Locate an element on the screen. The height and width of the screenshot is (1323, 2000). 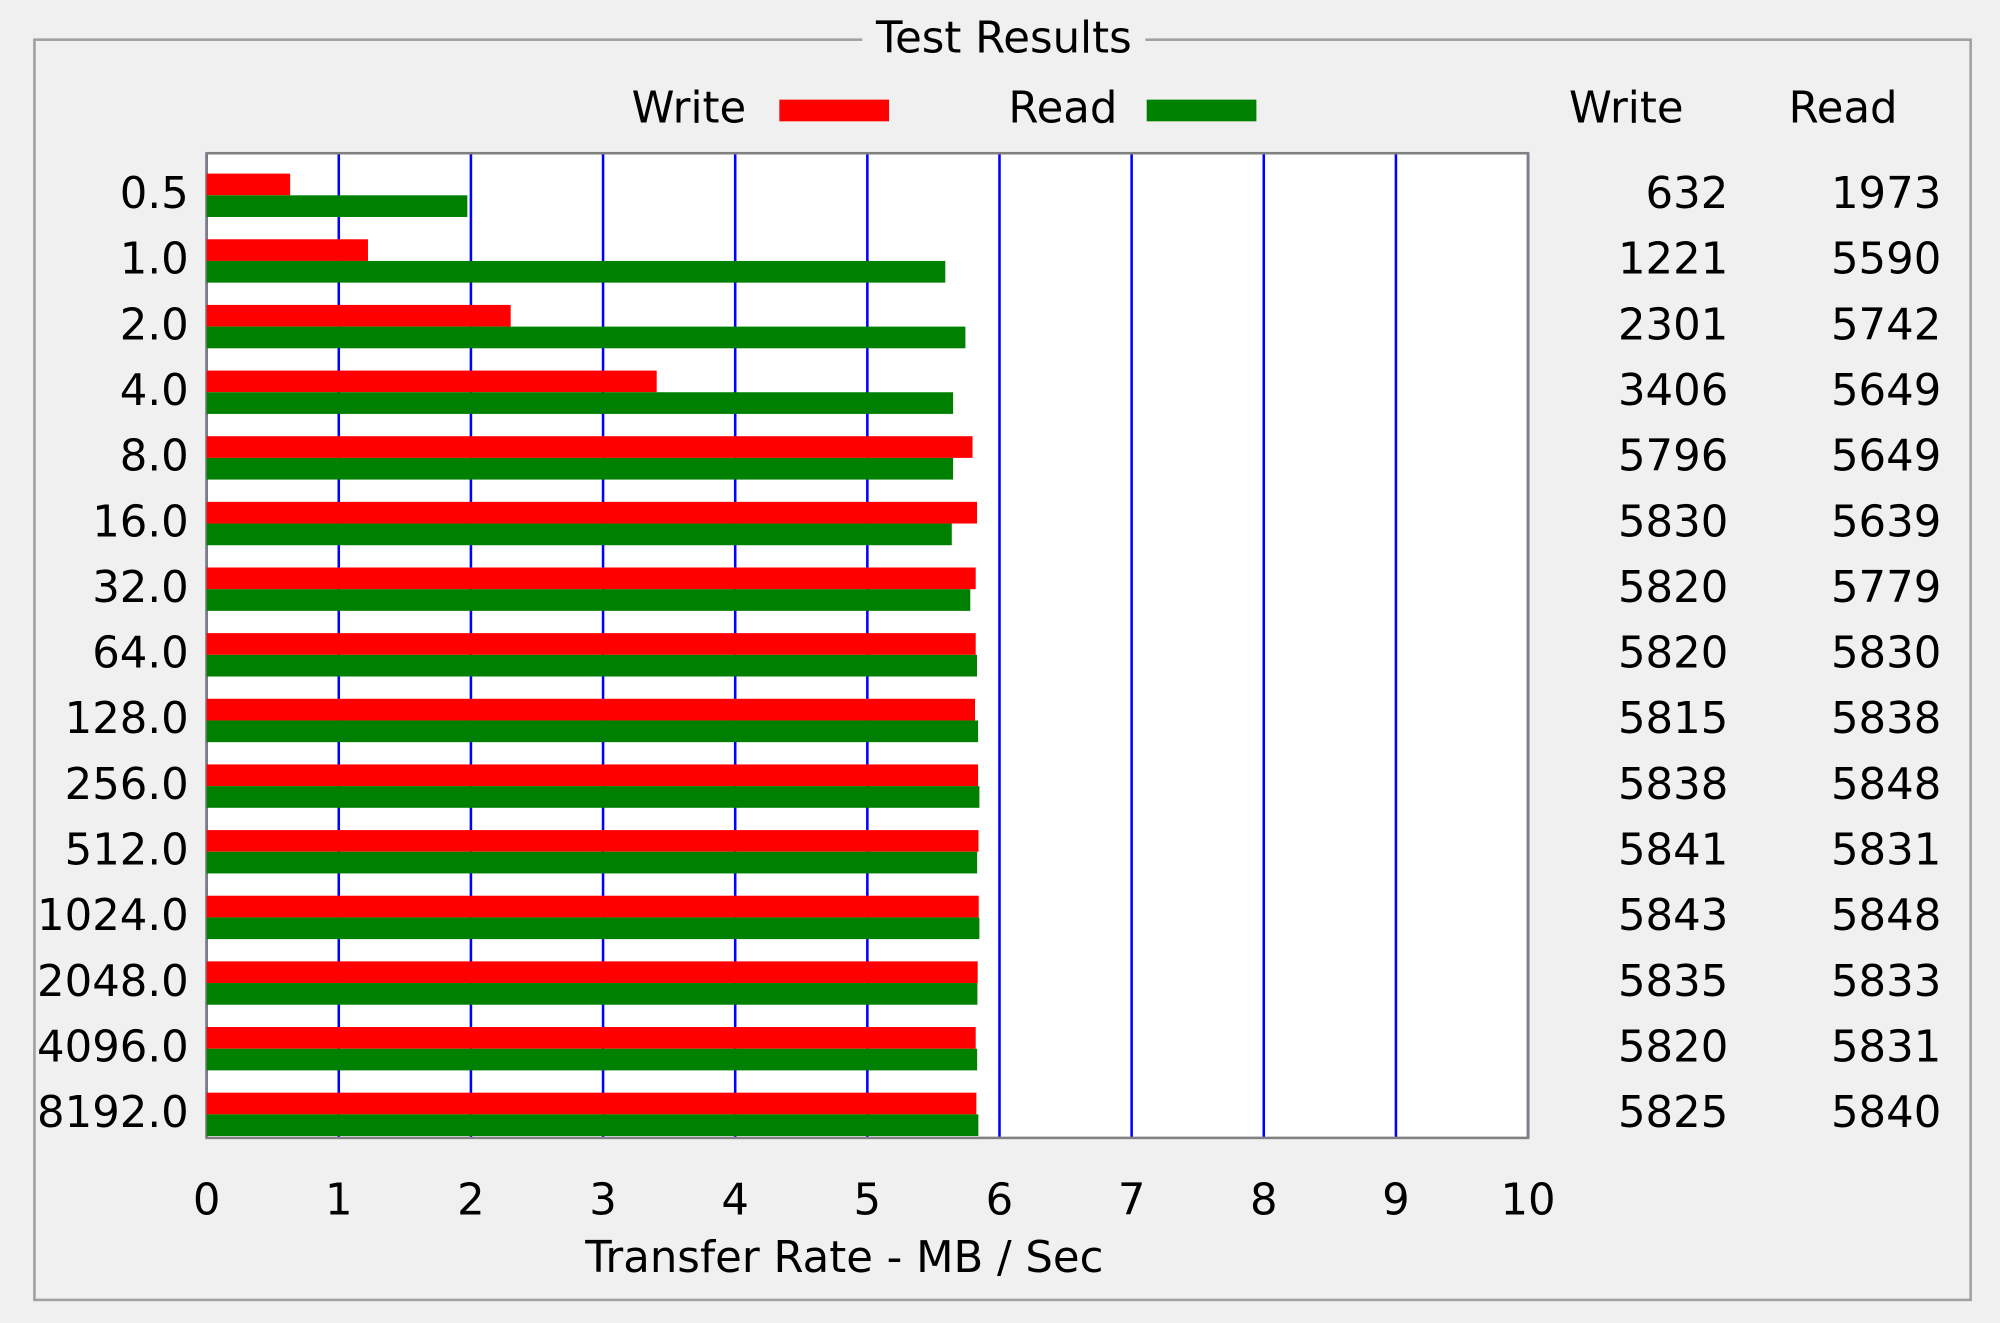
y-tick-label: 128.0 is located at coordinates (127, 719).